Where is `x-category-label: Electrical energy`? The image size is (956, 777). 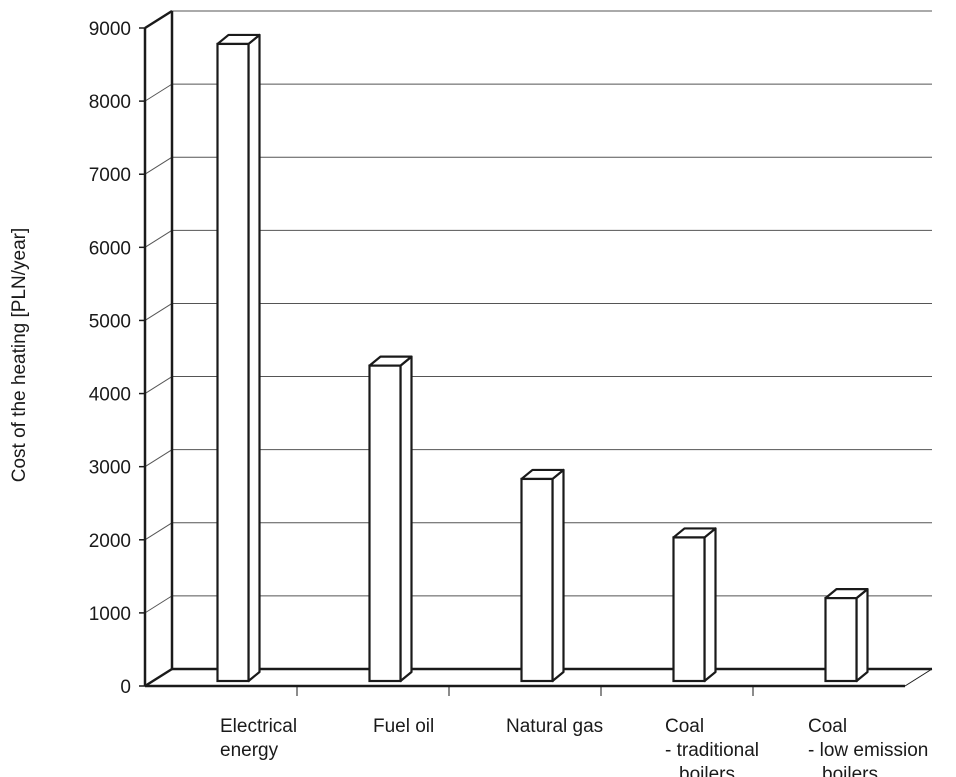
x-category-label: Electrical energy is located at coordinates (258, 738).